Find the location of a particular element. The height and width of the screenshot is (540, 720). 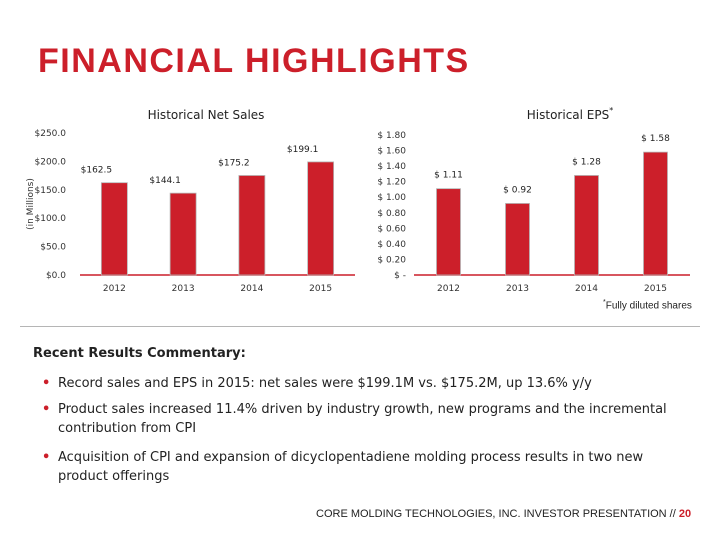

y-tick-label: $ 0.60 is located at coordinates (391, 229).